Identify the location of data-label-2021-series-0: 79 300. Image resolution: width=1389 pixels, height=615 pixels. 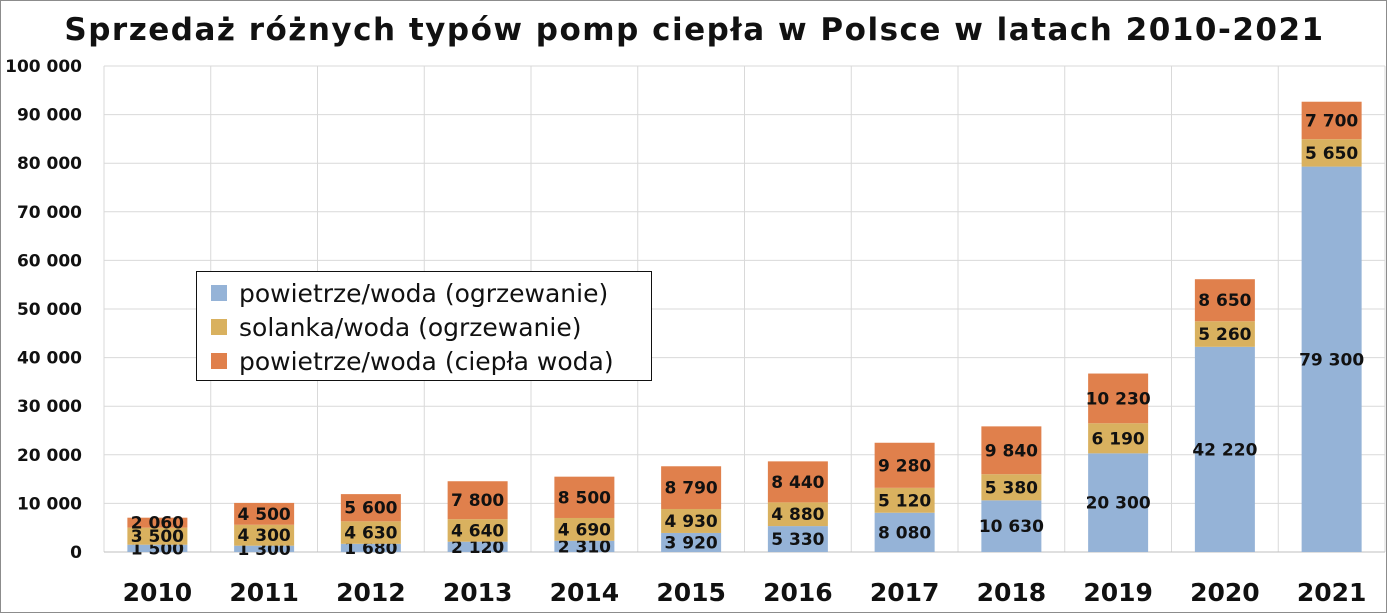
(1331, 360).